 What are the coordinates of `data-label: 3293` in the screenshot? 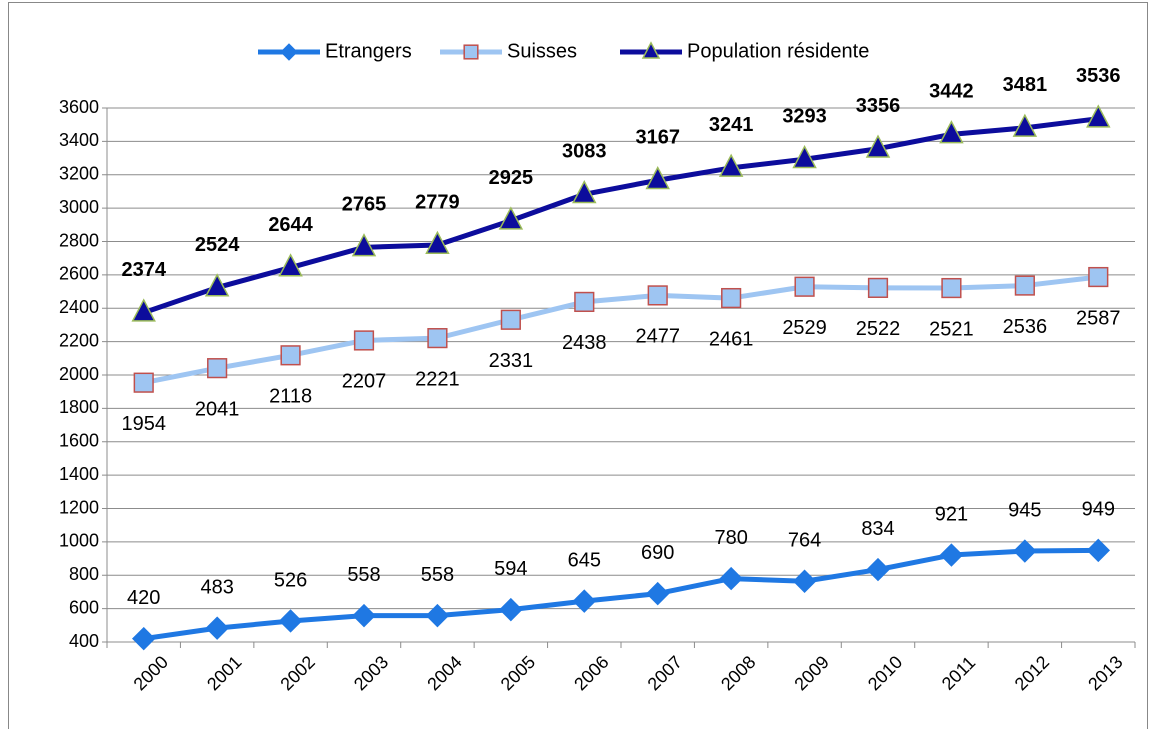 It's located at (804, 117).